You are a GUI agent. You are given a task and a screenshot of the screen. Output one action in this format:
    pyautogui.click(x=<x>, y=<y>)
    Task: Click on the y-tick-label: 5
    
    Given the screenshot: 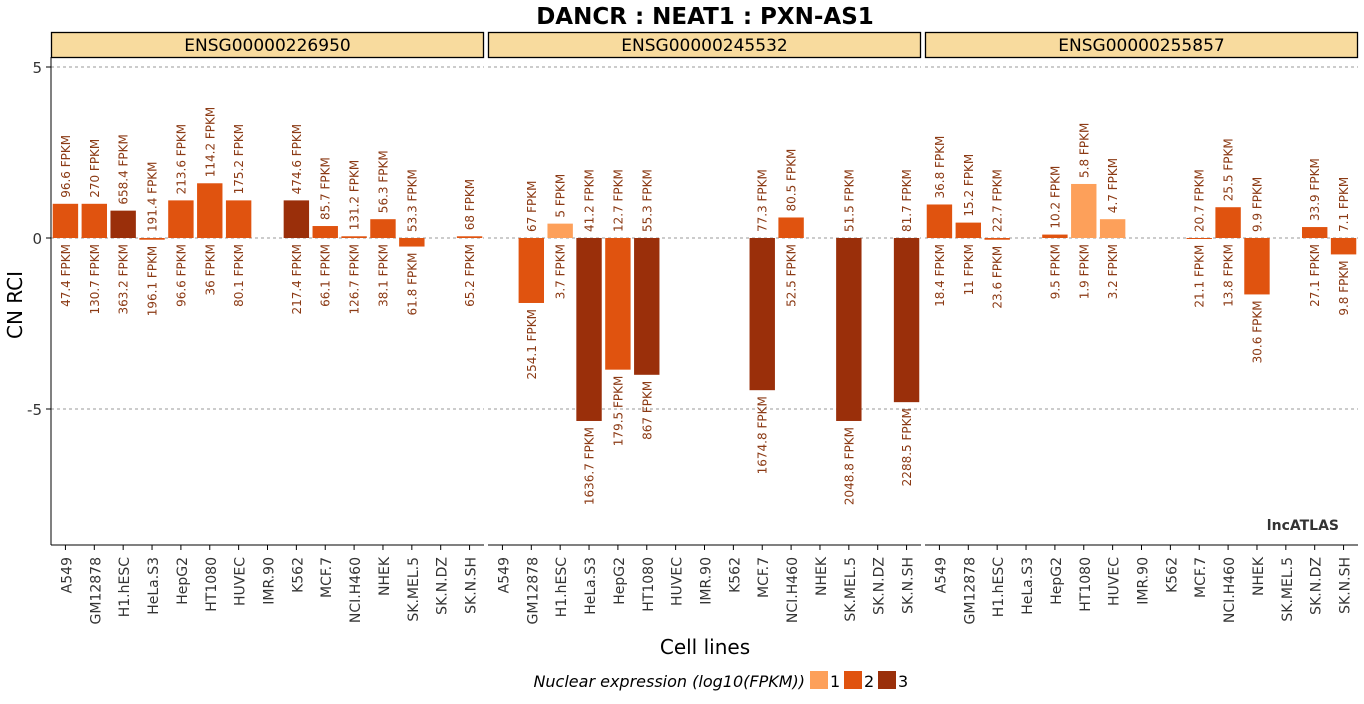 What is the action you would take?
    pyautogui.click(x=37, y=68)
    